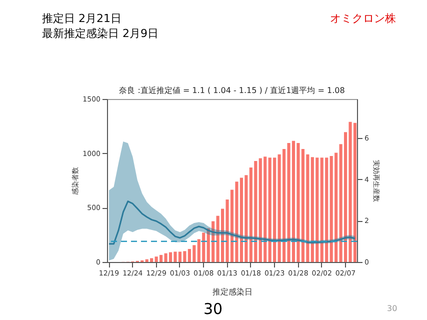  Describe the element at coordinates (232, 90) in the screenshot. I see `chart-title: 奈良 :直近推定値 = 1.1 ( 1.04 - 1.15 ) / 直近1週平均 = 1.08` at that location.